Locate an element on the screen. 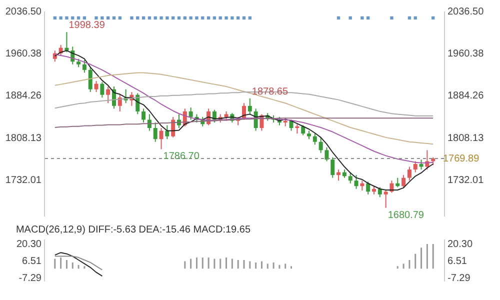 This screenshot has height=300, width=500. y-tick-label: 6.51 is located at coordinates (32, 262).